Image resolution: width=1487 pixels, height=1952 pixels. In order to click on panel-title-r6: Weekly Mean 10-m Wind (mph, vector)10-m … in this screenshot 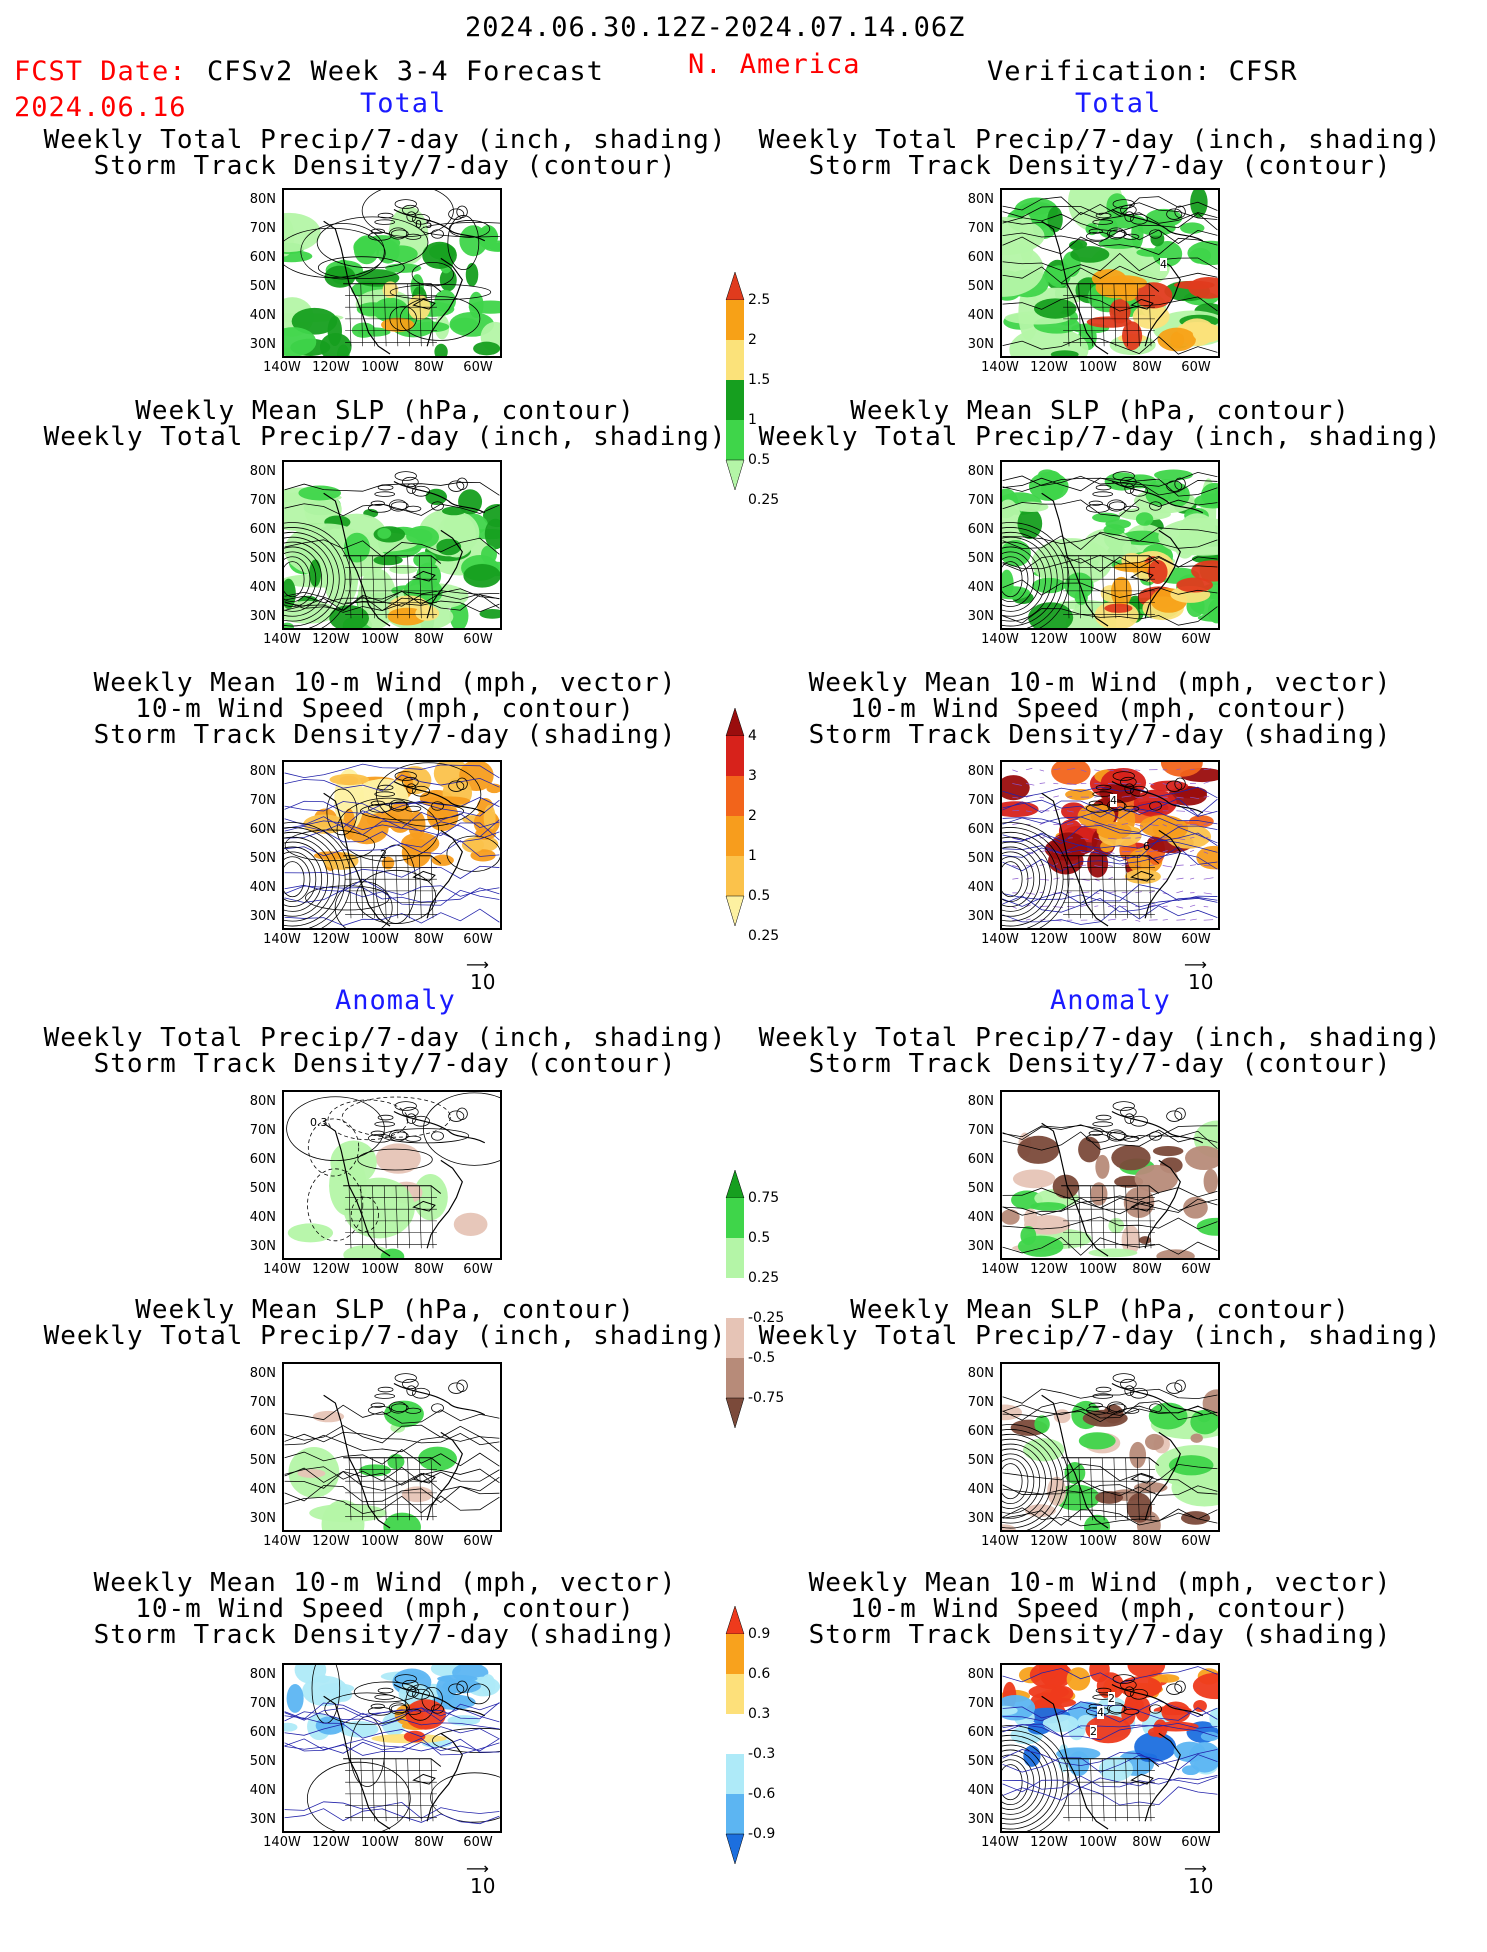, I will do `click(1100, 1609)`.